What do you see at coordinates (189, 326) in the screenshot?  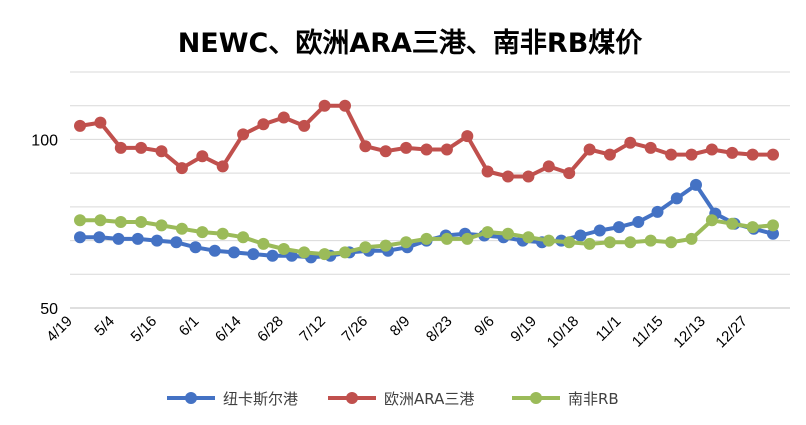 I see `x-tick-label: 6/1` at bounding box center [189, 326].